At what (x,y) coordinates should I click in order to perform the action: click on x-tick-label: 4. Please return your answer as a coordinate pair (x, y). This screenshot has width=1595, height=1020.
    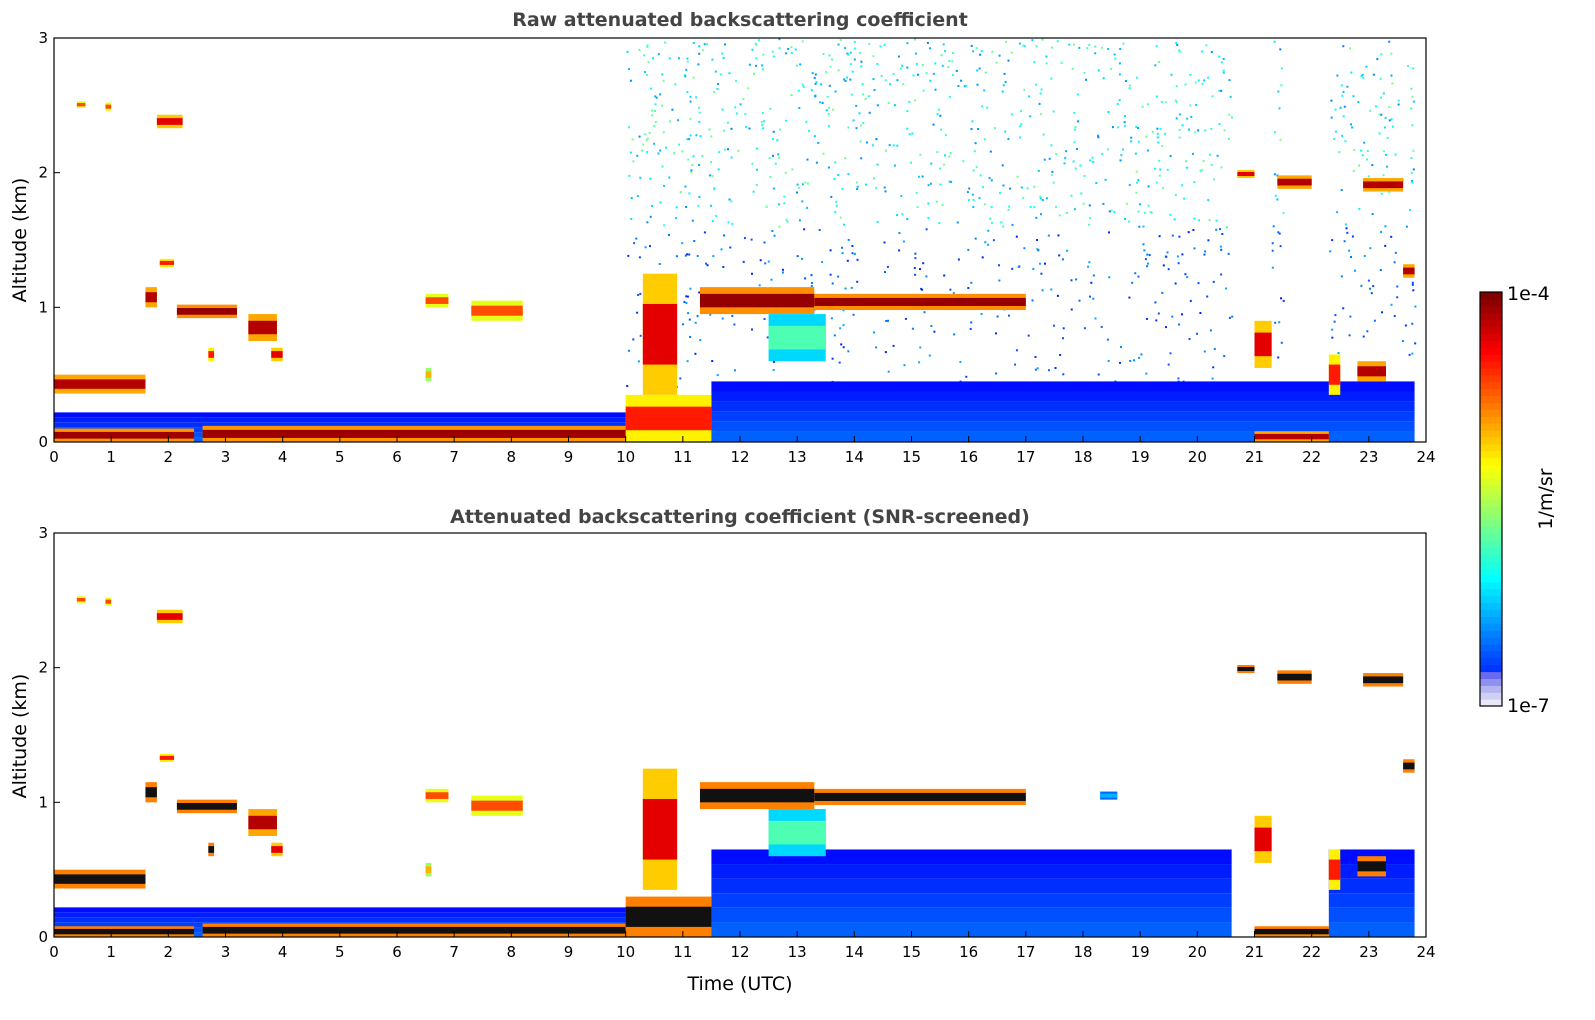
    Looking at the image, I should click on (283, 952).